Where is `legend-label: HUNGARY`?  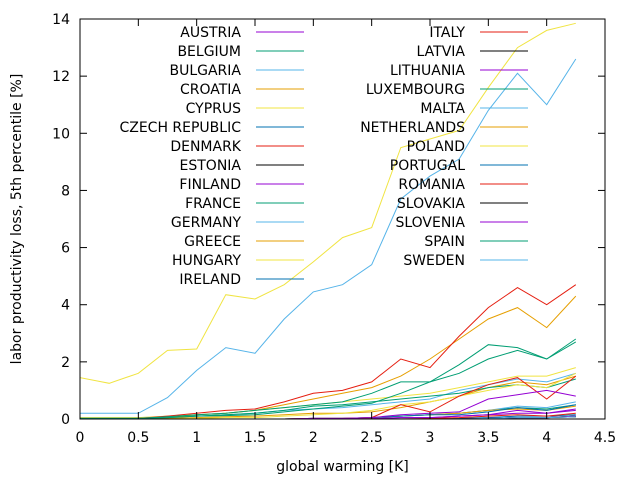
legend-label: HUNGARY is located at coordinates (207, 261).